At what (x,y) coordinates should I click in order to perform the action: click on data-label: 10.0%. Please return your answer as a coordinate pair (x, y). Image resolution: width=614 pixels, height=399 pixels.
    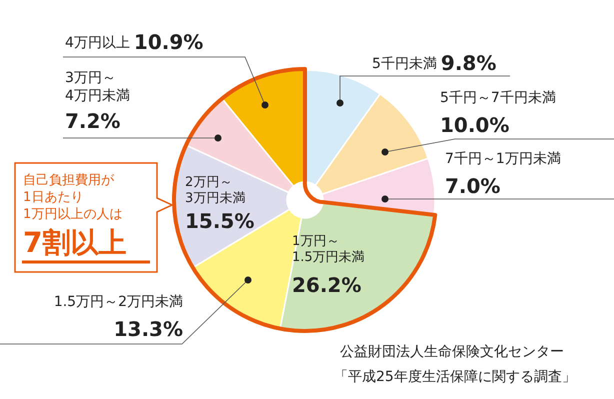
    Looking at the image, I should click on (475, 125).